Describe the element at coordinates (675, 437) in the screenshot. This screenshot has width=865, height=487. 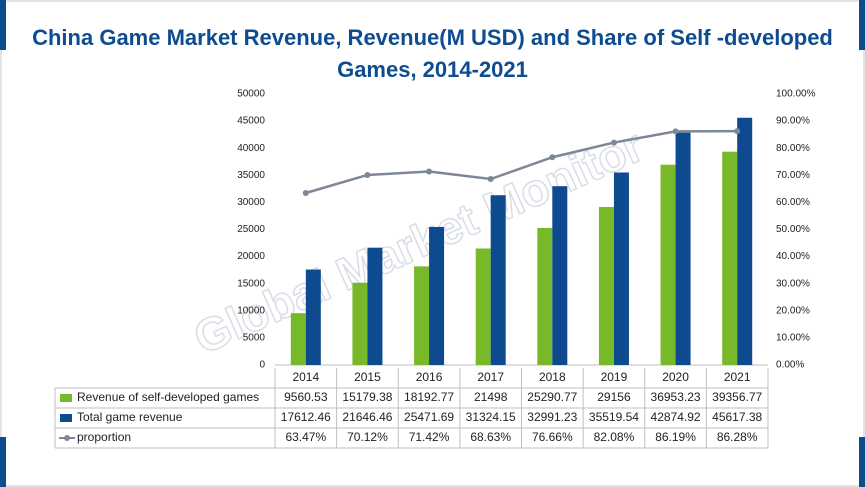
I see `table-cell: 86.19%` at that location.